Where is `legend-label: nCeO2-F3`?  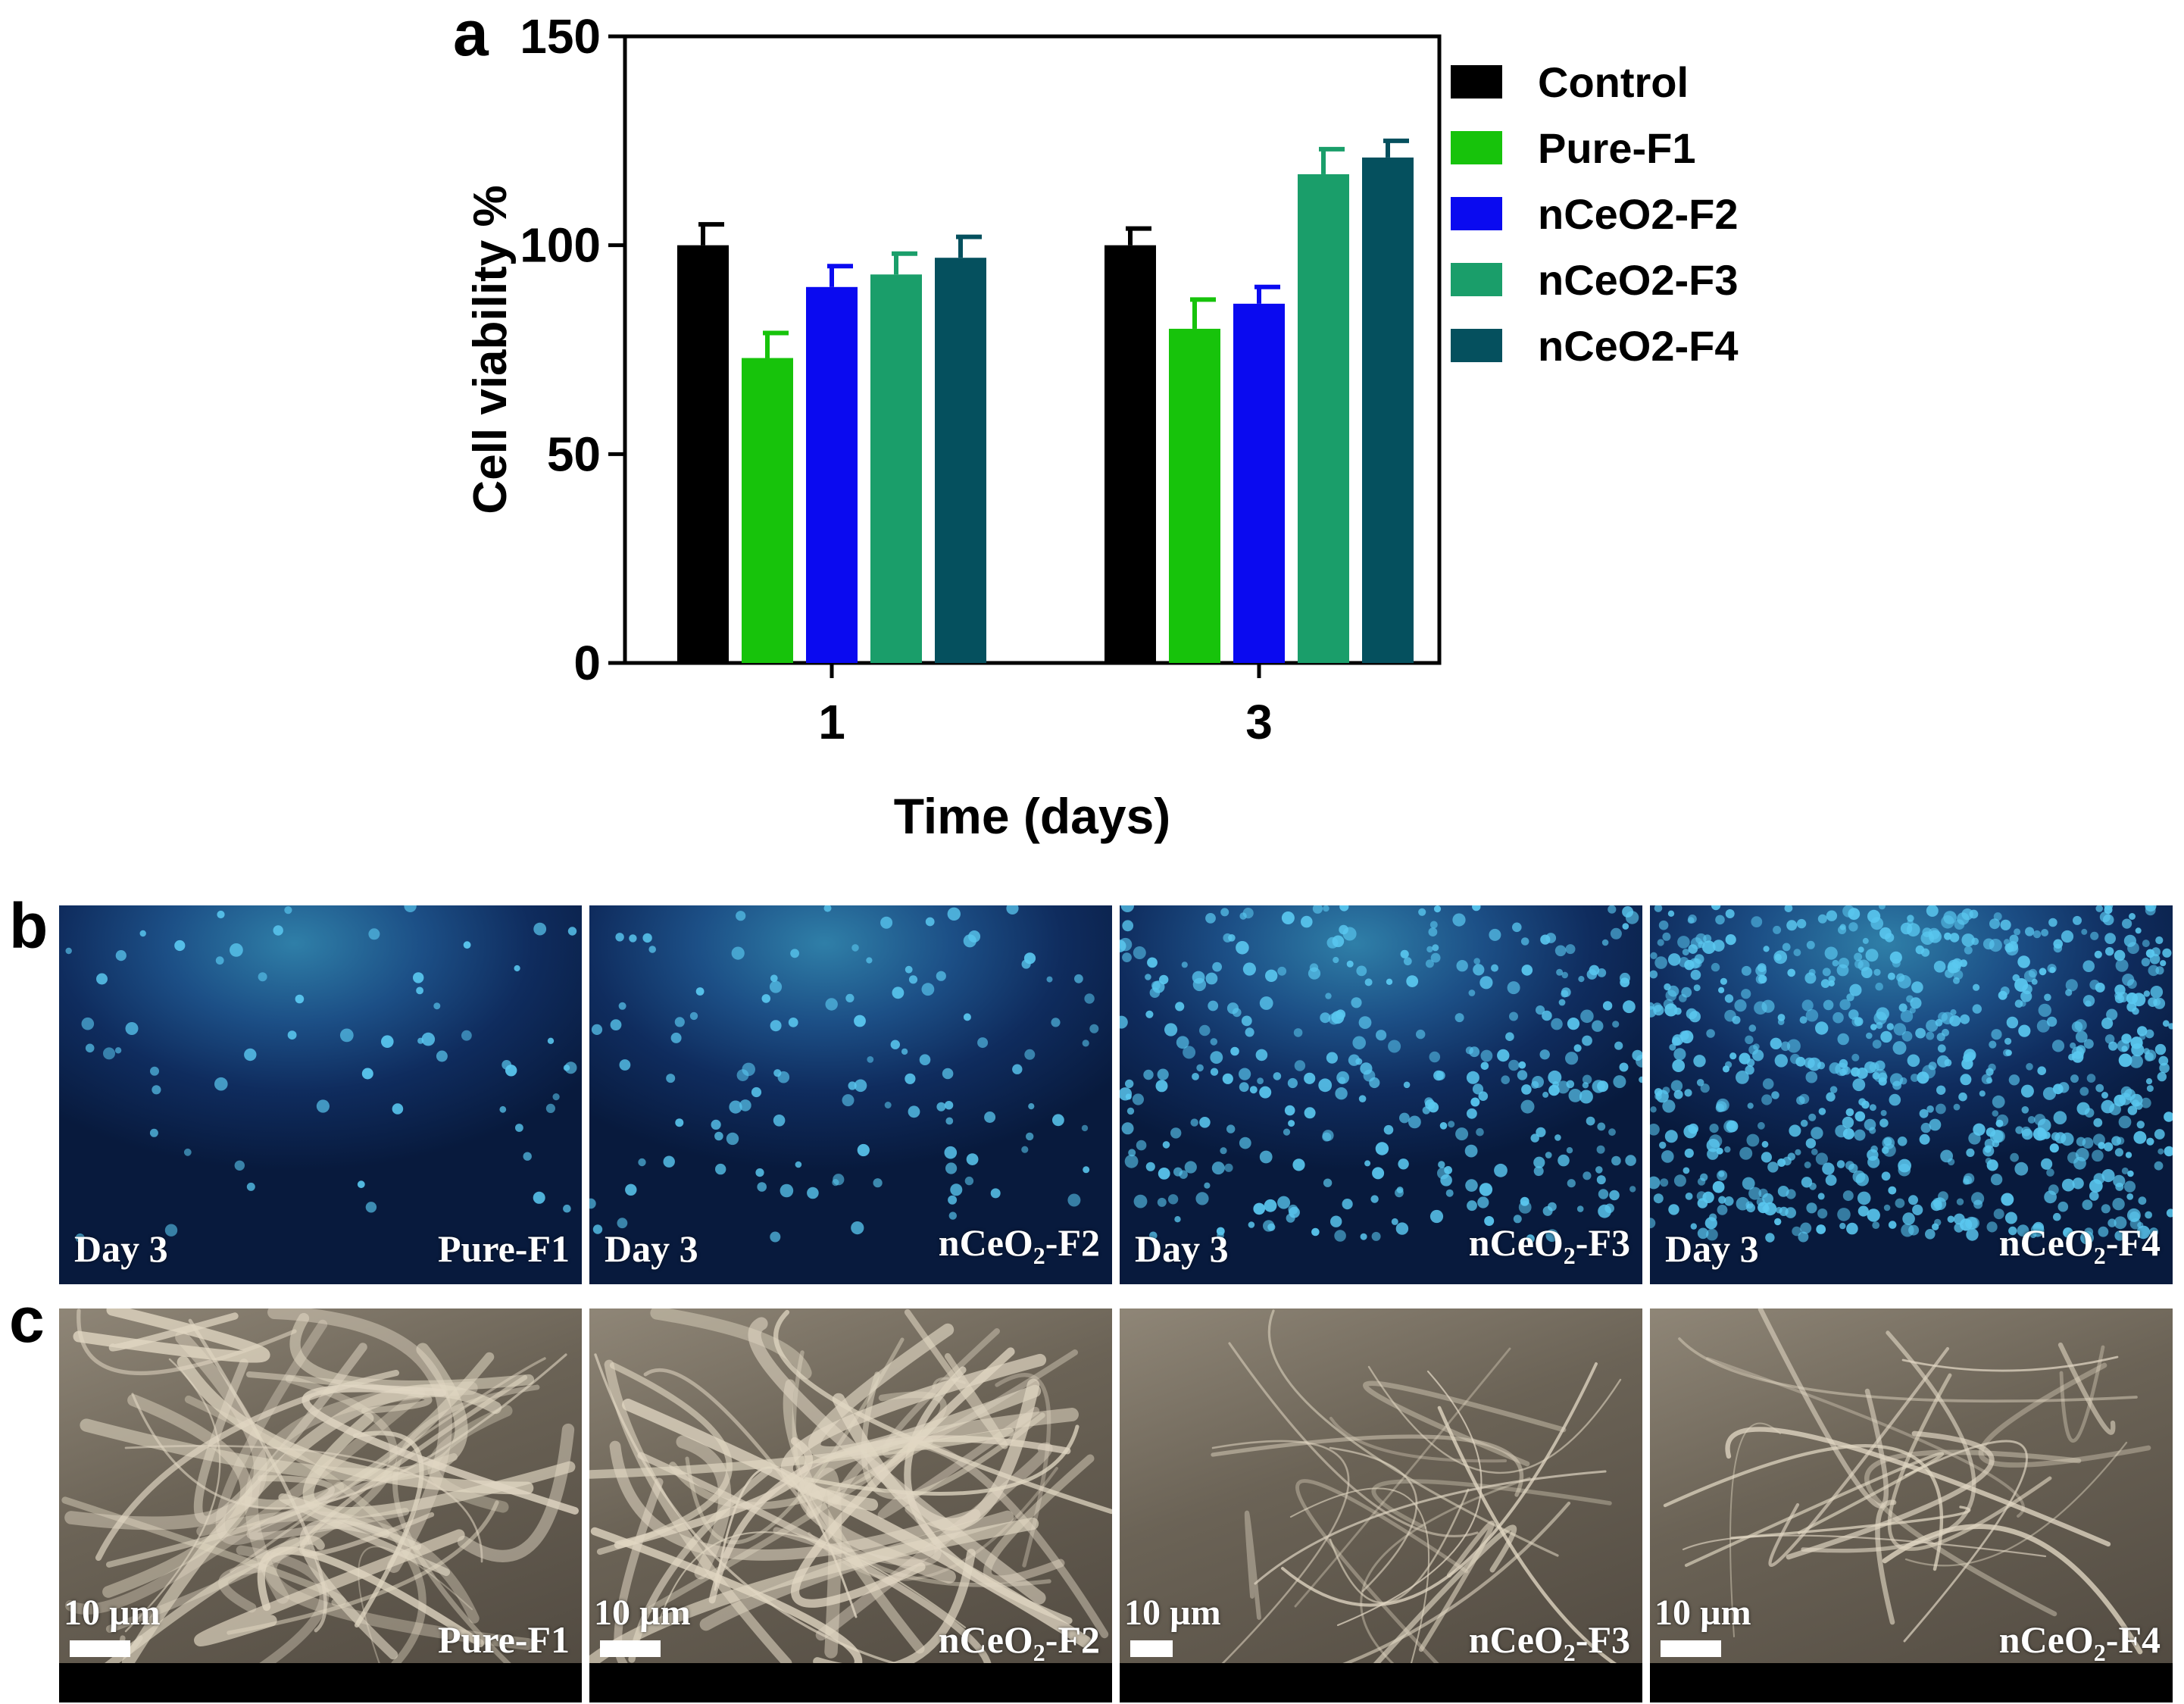
legend-label: nCeO2-F3 is located at coordinates (1638, 280).